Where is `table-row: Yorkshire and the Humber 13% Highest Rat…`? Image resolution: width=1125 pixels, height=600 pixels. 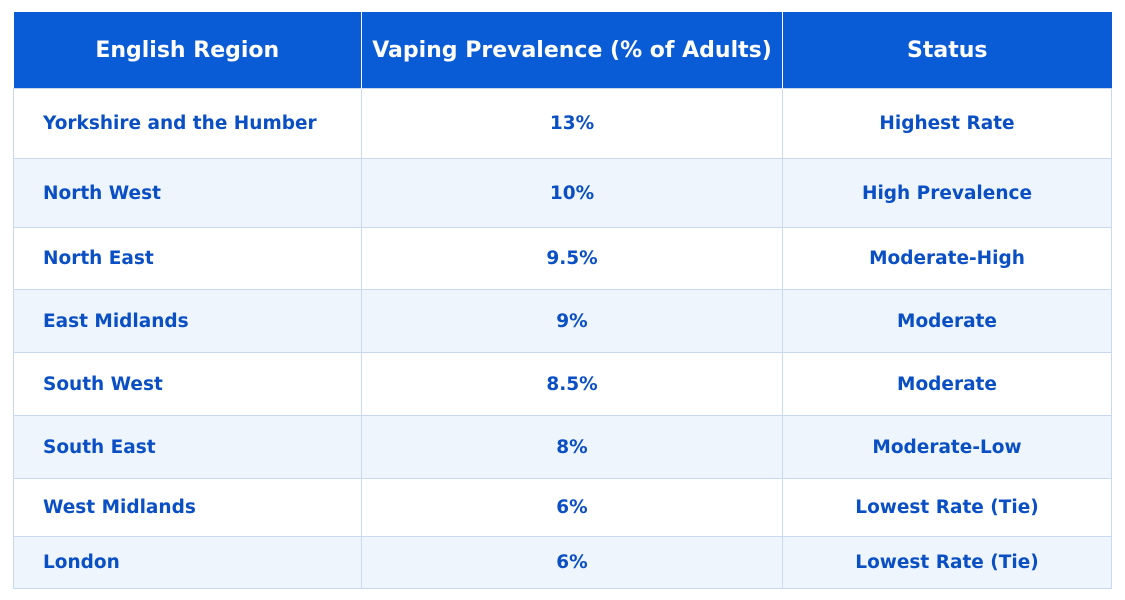 table-row: Yorkshire and the Humber 13% Highest Rat… is located at coordinates (562, 123).